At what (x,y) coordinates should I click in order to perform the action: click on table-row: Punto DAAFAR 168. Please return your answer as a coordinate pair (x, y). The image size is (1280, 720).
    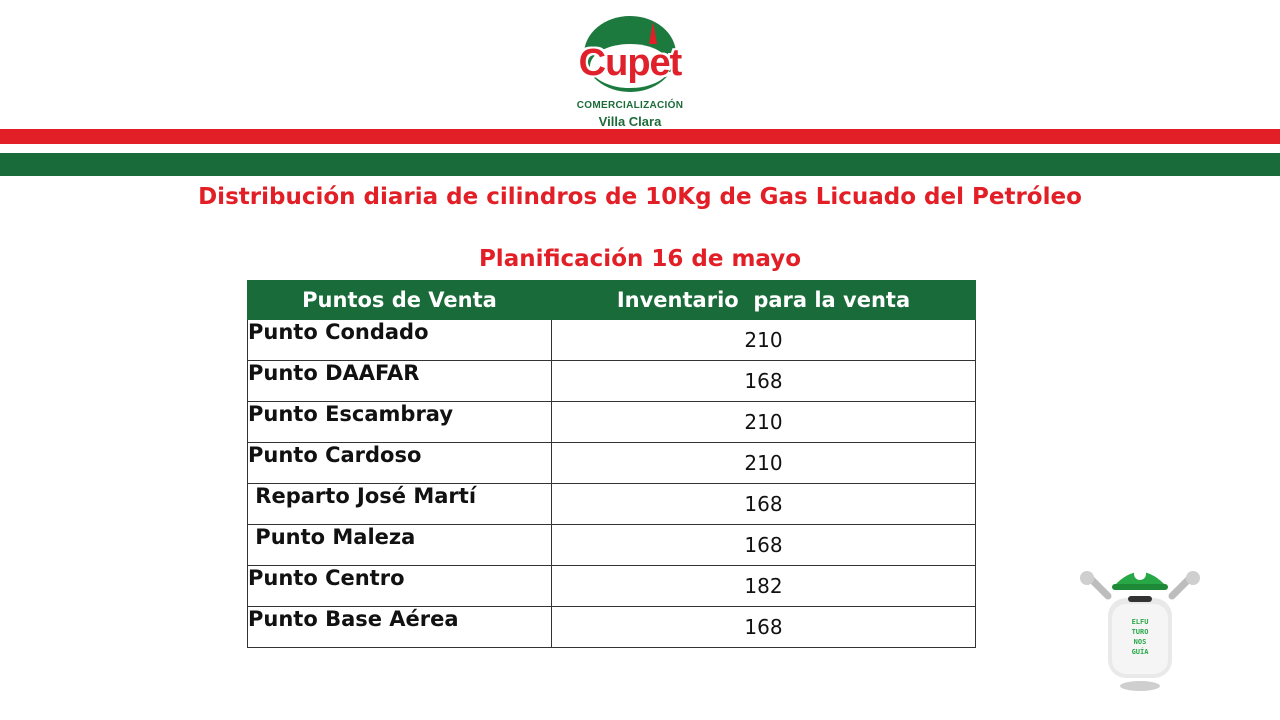
    Looking at the image, I should click on (611, 381).